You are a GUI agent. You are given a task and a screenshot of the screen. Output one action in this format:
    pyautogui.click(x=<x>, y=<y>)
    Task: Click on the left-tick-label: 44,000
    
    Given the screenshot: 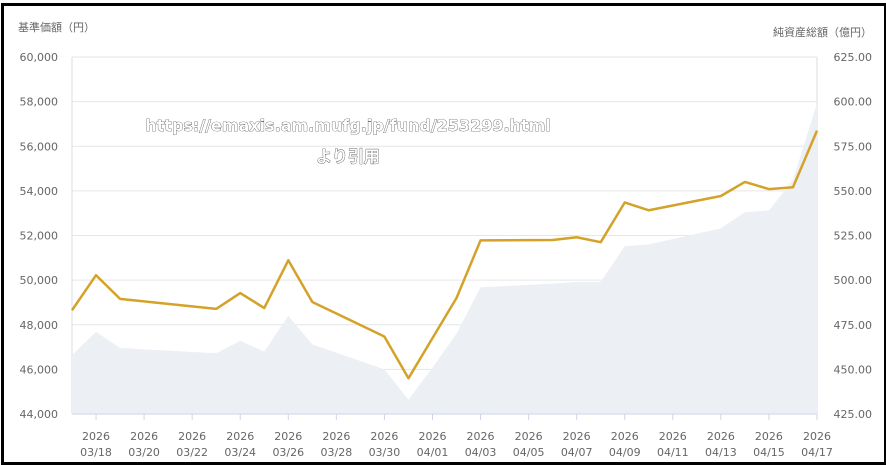 What is the action you would take?
    pyautogui.click(x=39, y=414)
    